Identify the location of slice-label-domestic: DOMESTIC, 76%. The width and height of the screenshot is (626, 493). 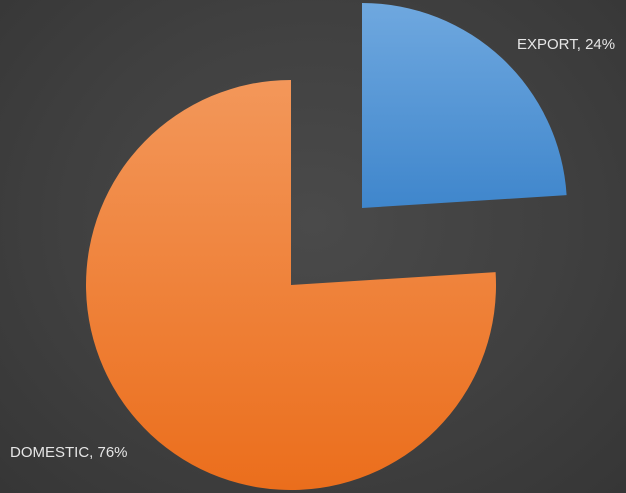
(69, 452).